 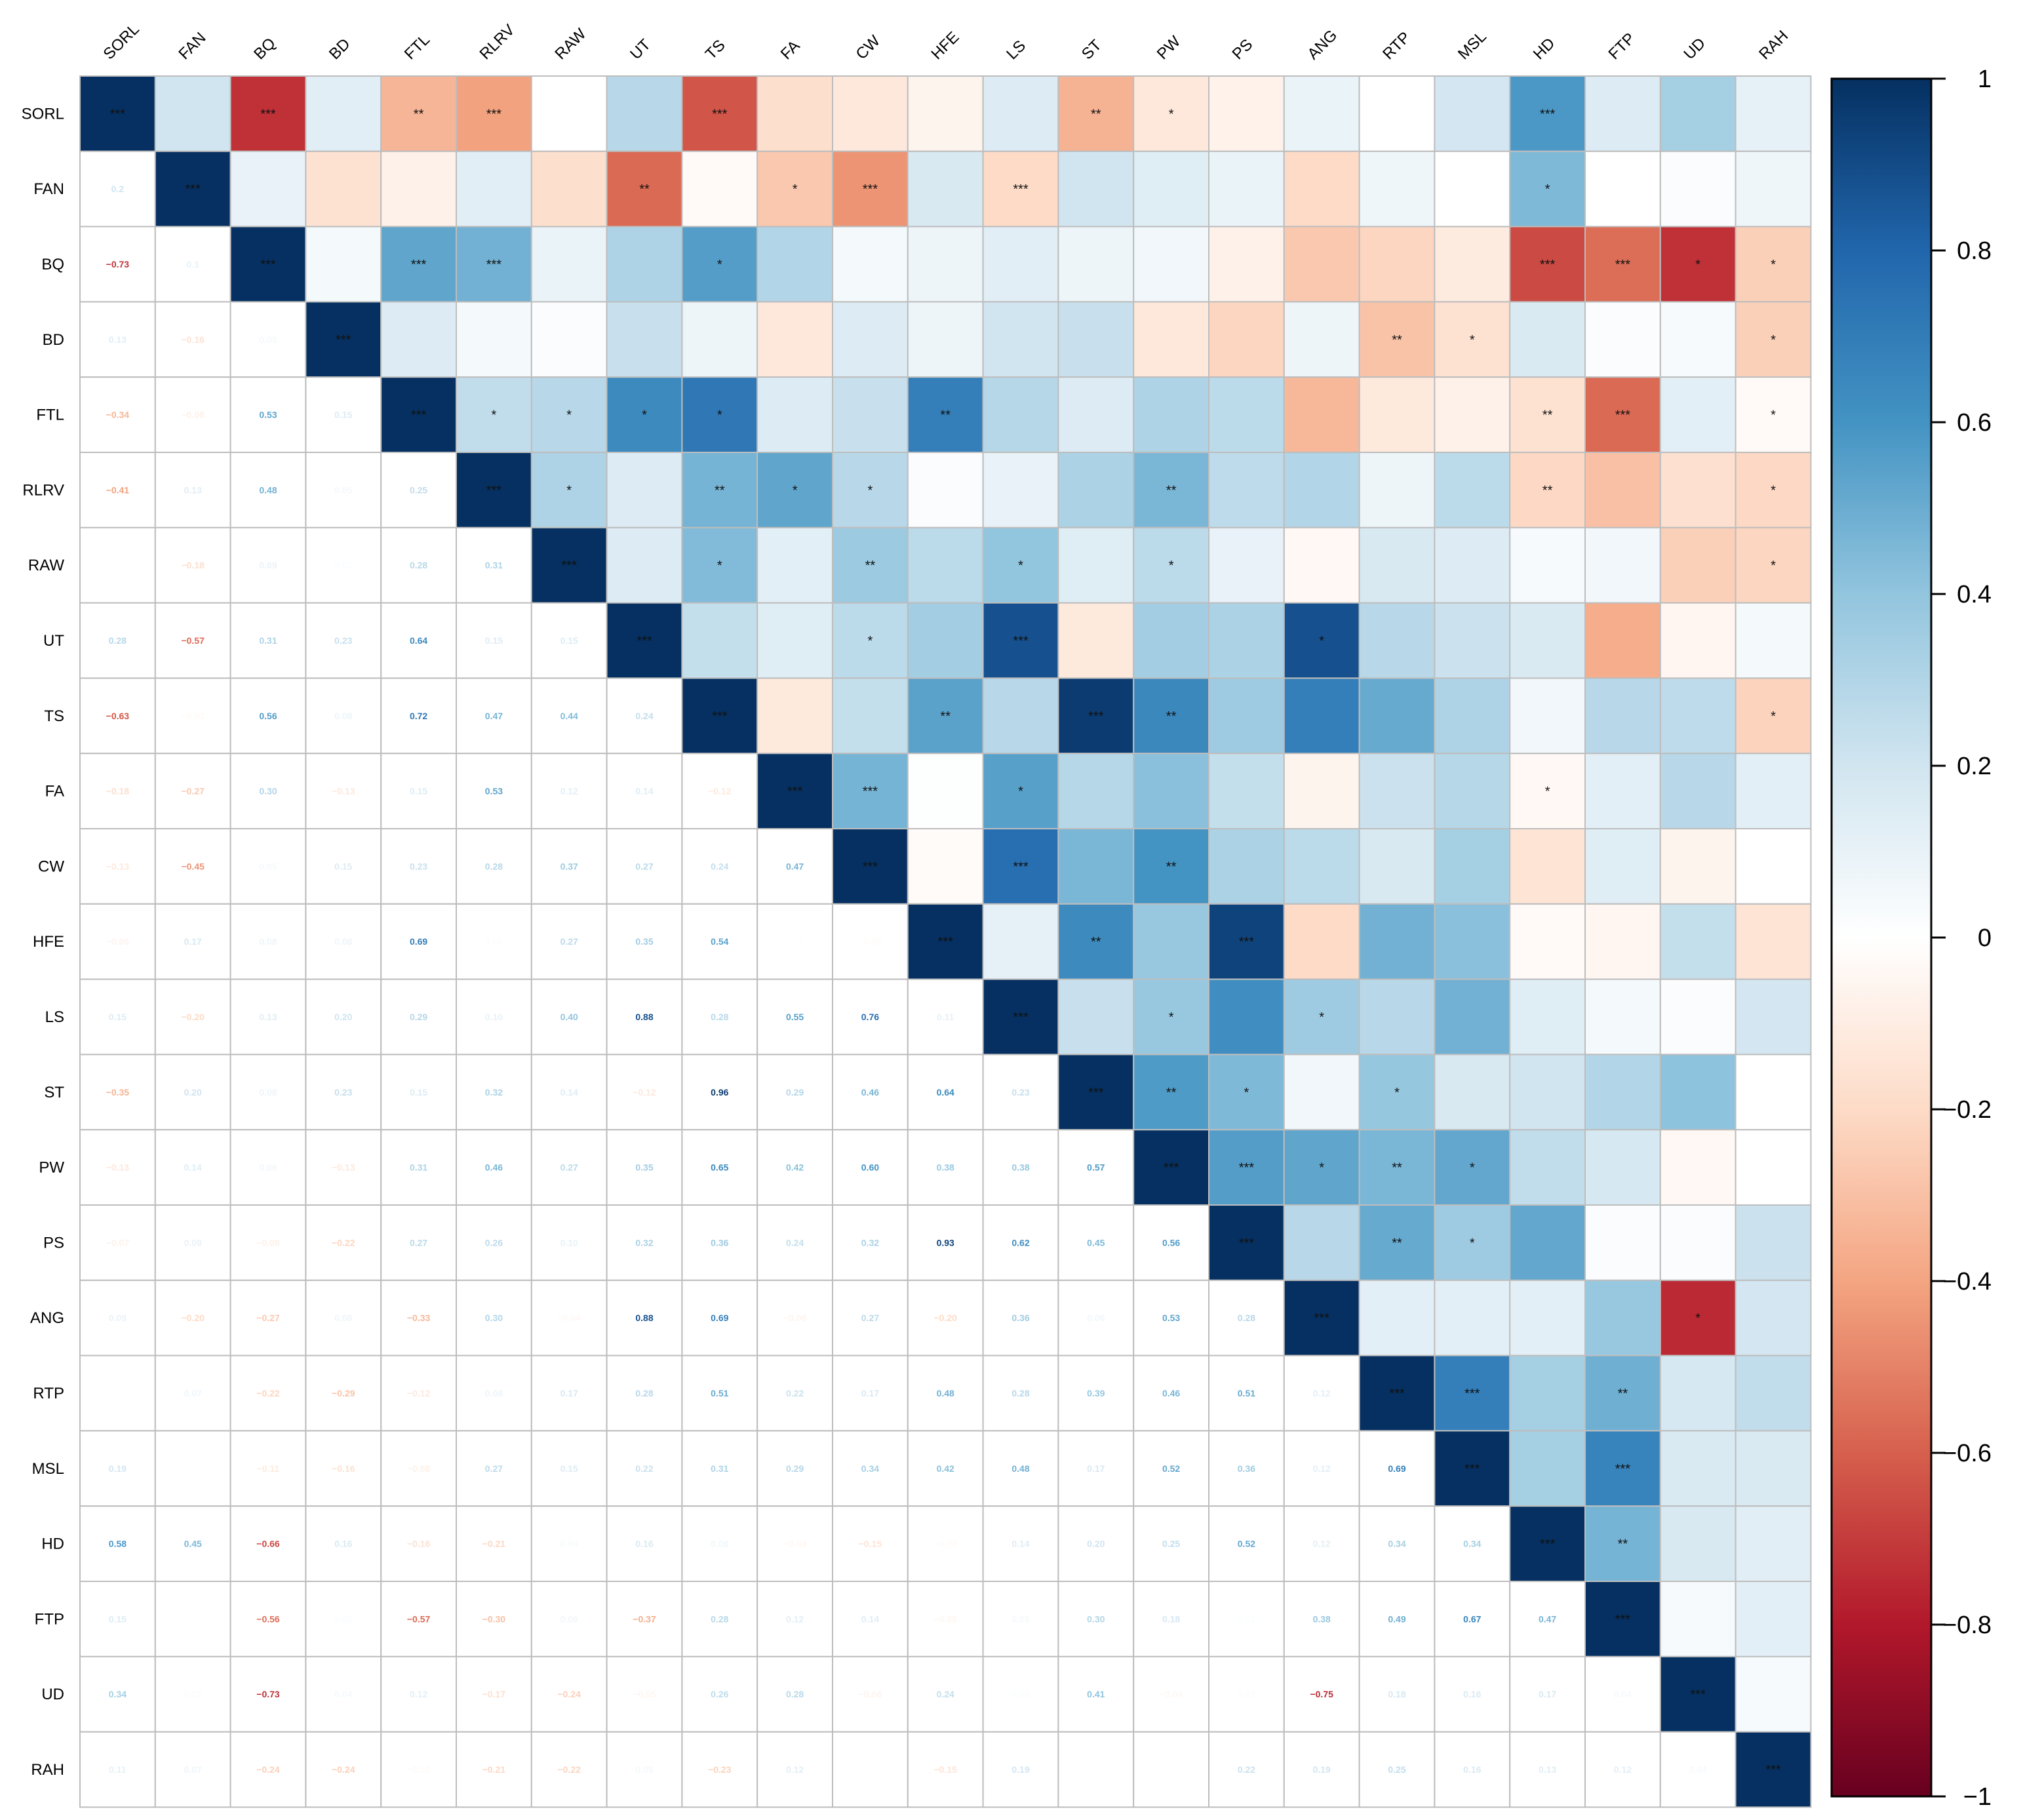 What do you see at coordinates (945, 866) in the screenshot?
I see `cell-CW-HFE` at bounding box center [945, 866].